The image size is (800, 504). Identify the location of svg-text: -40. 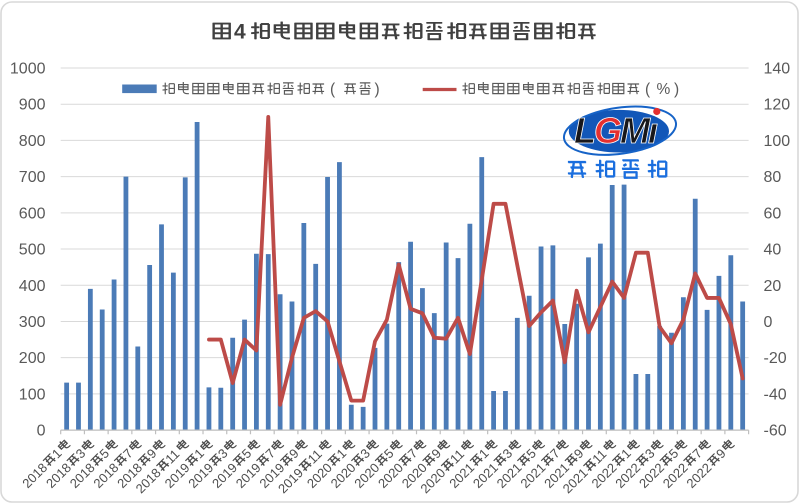
(775, 394).